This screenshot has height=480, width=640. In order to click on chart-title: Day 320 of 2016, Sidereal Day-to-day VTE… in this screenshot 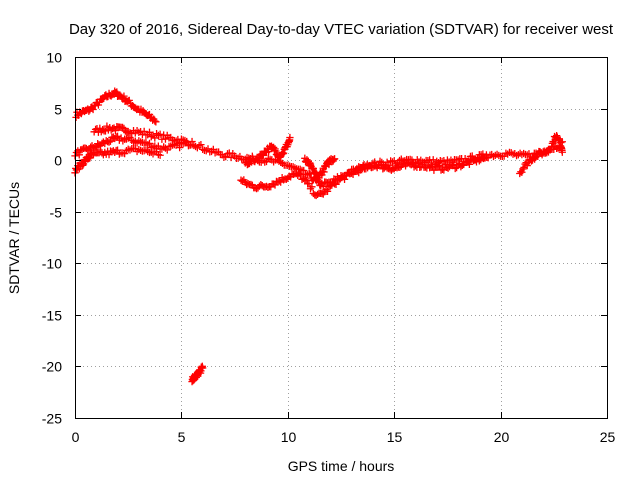, I will do `click(341, 29)`.